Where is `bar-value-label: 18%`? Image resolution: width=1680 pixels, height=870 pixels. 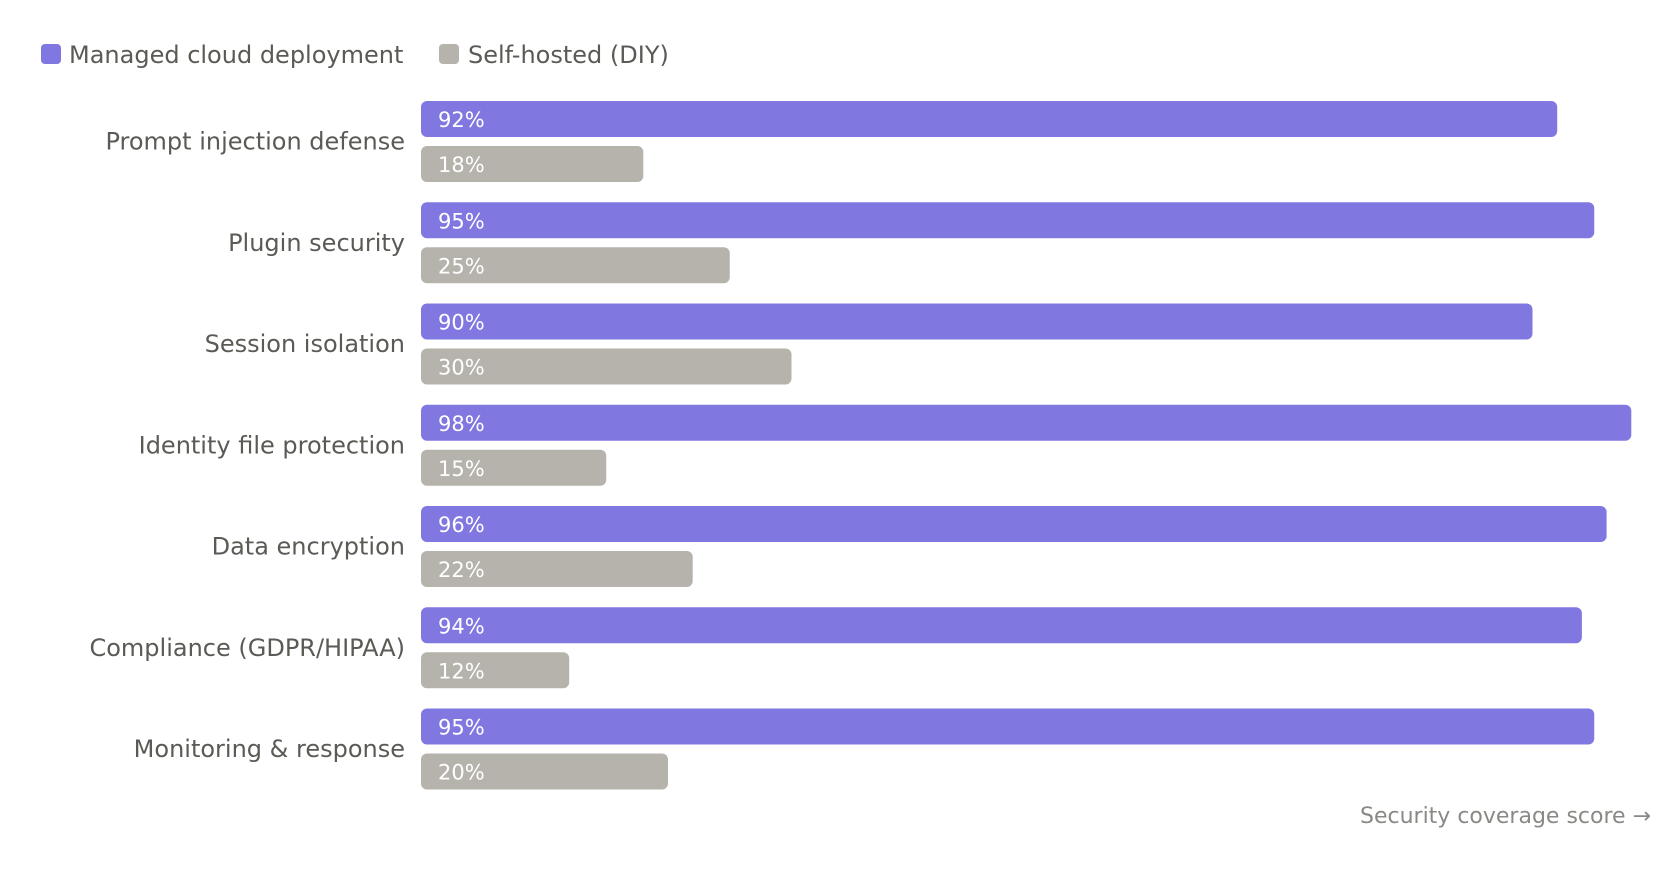
bar-value-label: 18% is located at coordinates (461, 165).